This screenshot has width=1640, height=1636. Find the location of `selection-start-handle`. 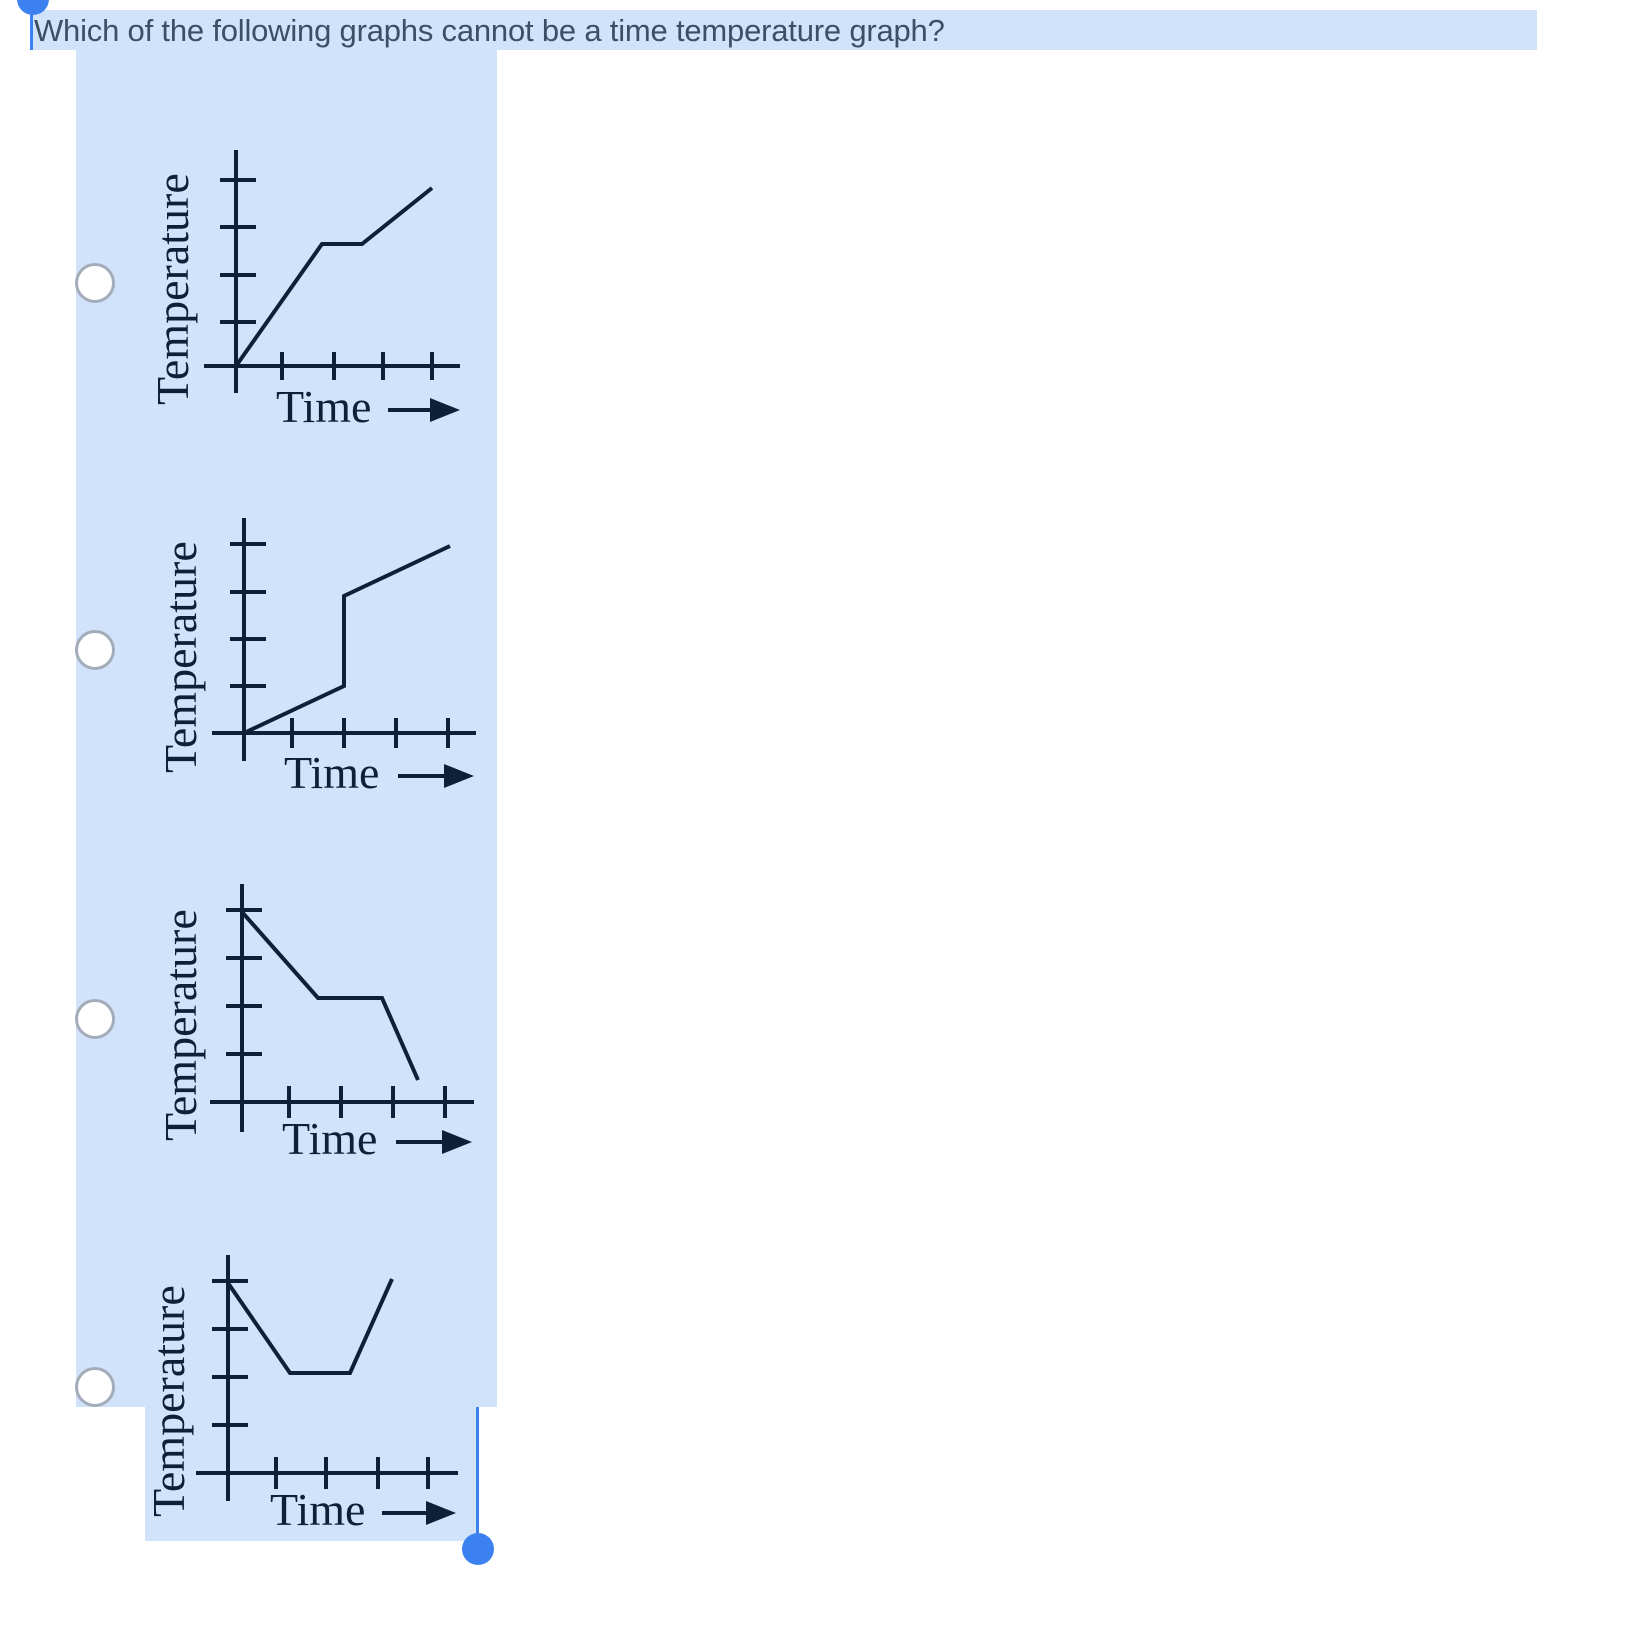

selection-start-handle is located at coordinates (33, 7).